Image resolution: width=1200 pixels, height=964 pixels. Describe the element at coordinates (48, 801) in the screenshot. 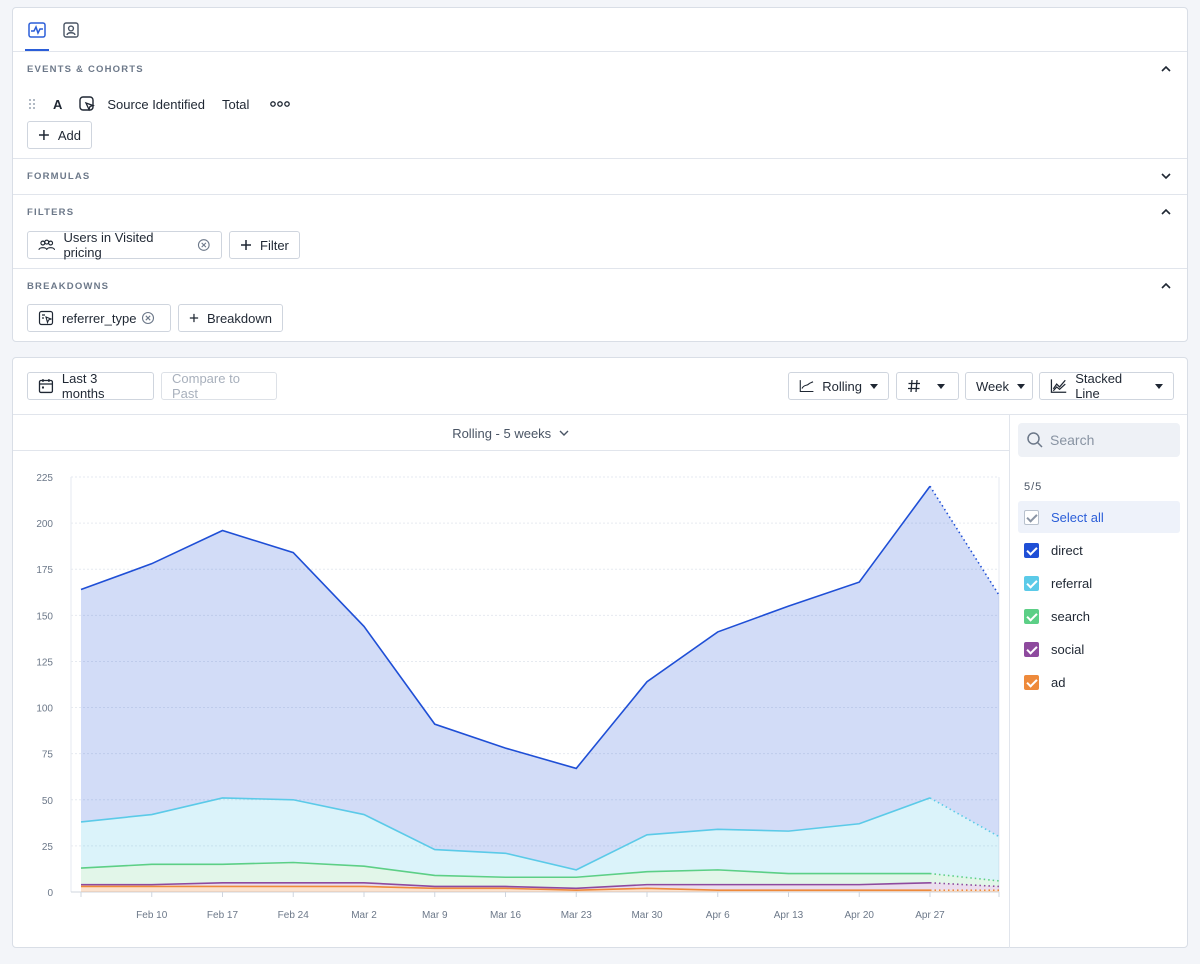

I see `y-tick-label: 50` at that location.